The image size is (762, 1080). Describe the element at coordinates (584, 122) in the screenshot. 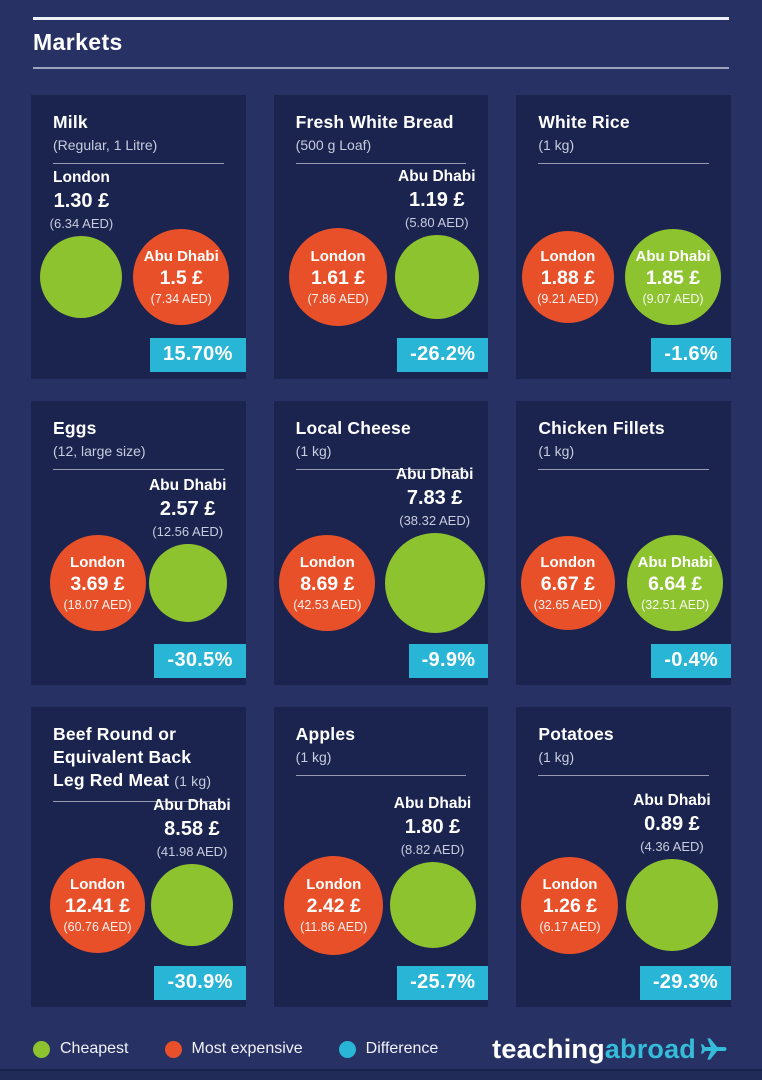

I see `card-title: White Rice` at that location.